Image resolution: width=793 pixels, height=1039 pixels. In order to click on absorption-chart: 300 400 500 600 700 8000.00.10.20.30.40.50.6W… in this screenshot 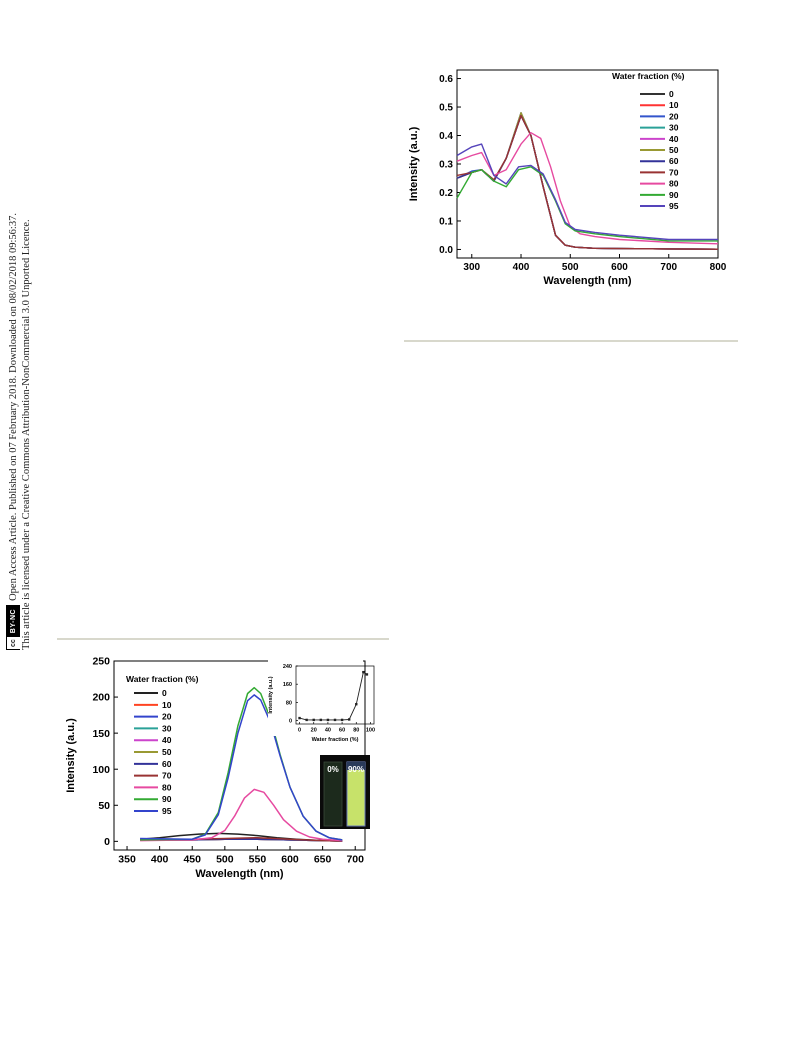, I will do `click(567, 178)`.